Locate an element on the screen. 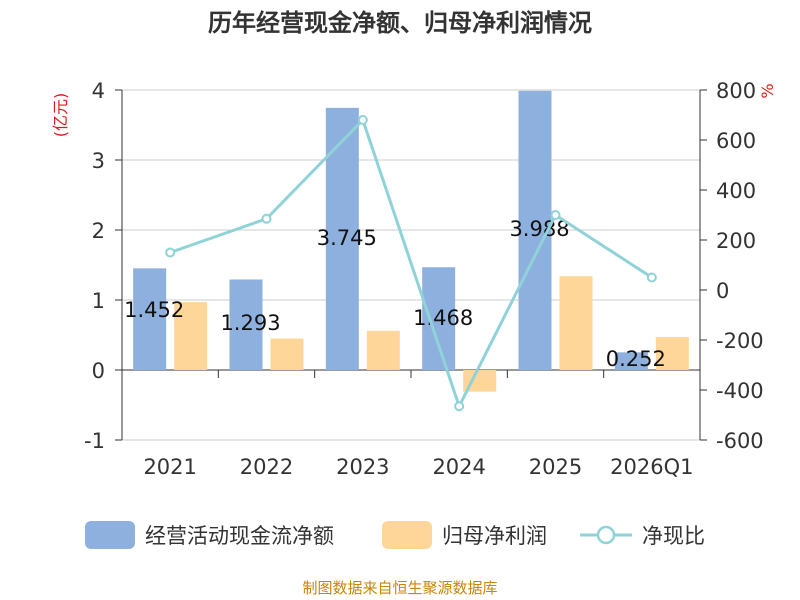 This screenshot has width=800, height=600. left-tick-label: 0 is located at coordinates (98, 371).